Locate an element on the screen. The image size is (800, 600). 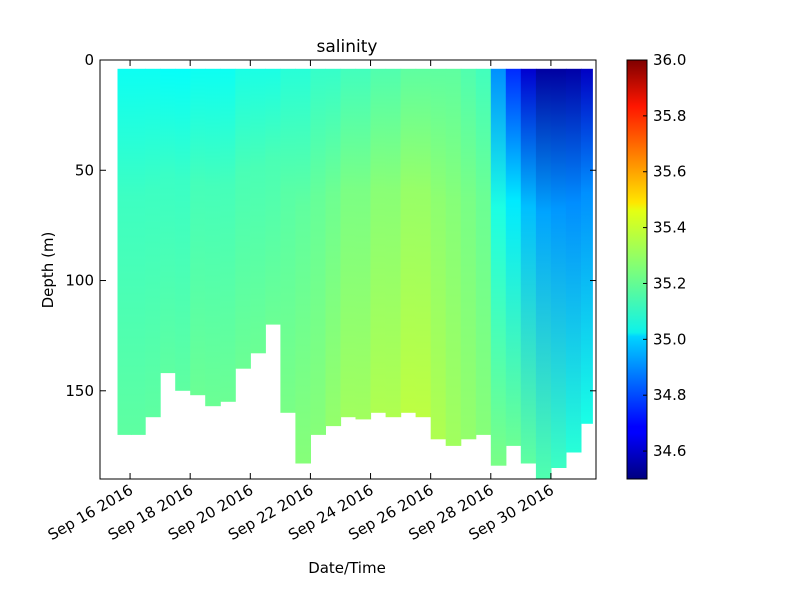
colorbar is located at coordinates (637, 269).